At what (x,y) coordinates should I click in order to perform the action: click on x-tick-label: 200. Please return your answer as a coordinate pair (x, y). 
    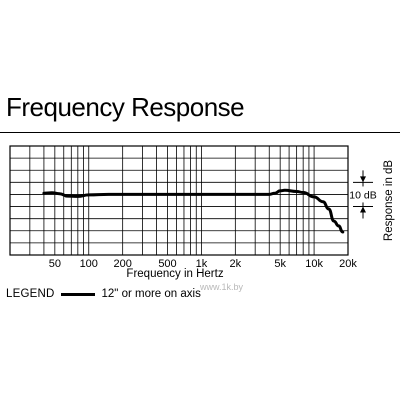
    Looking at the image, I should click on (122, 264).